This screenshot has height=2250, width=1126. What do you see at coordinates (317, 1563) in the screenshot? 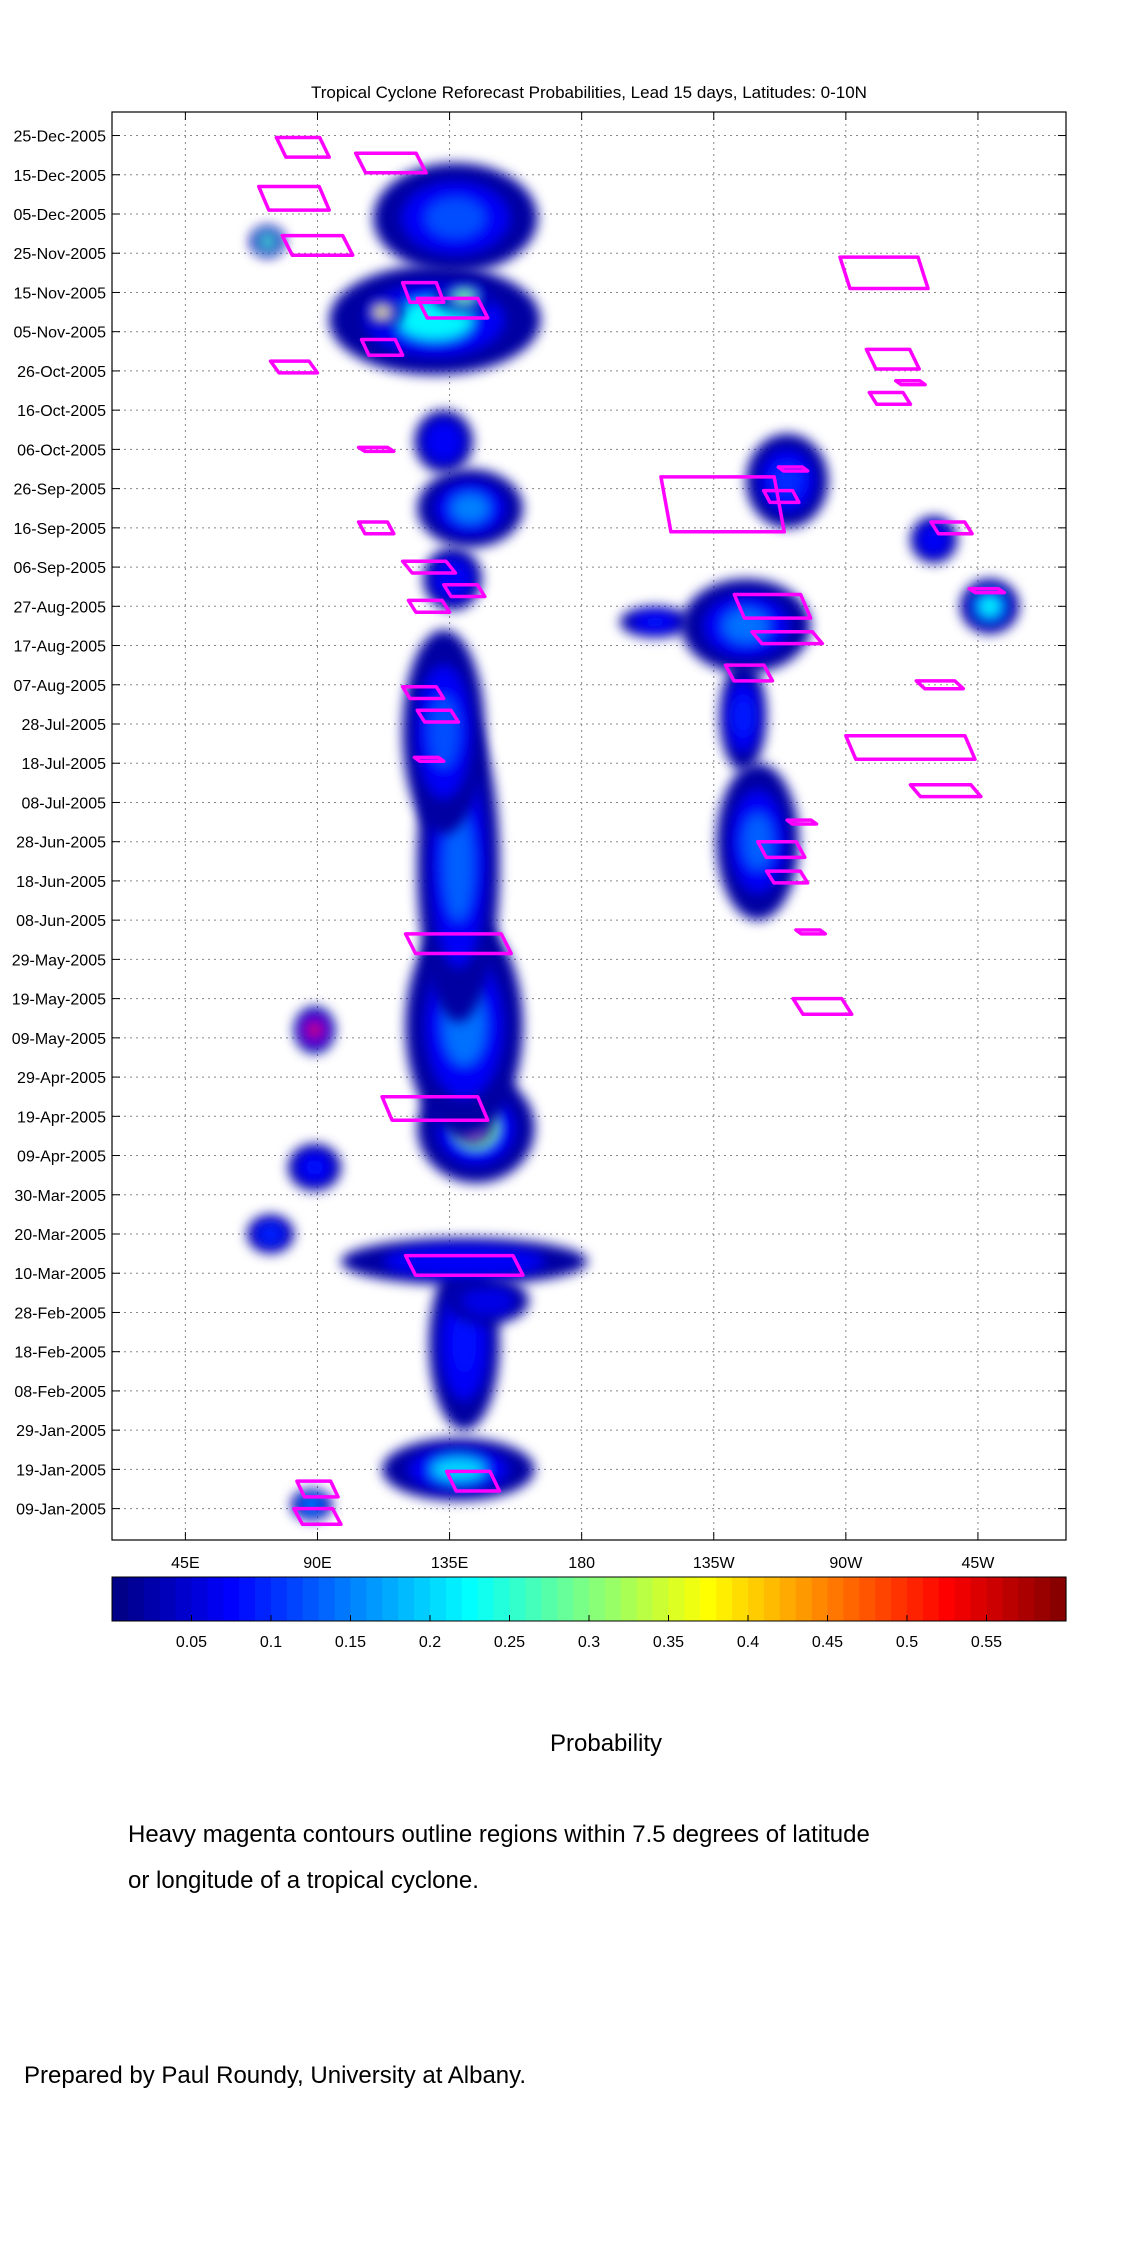
I see `x-tick-label: 90E` at bounding box center [317, 1563].